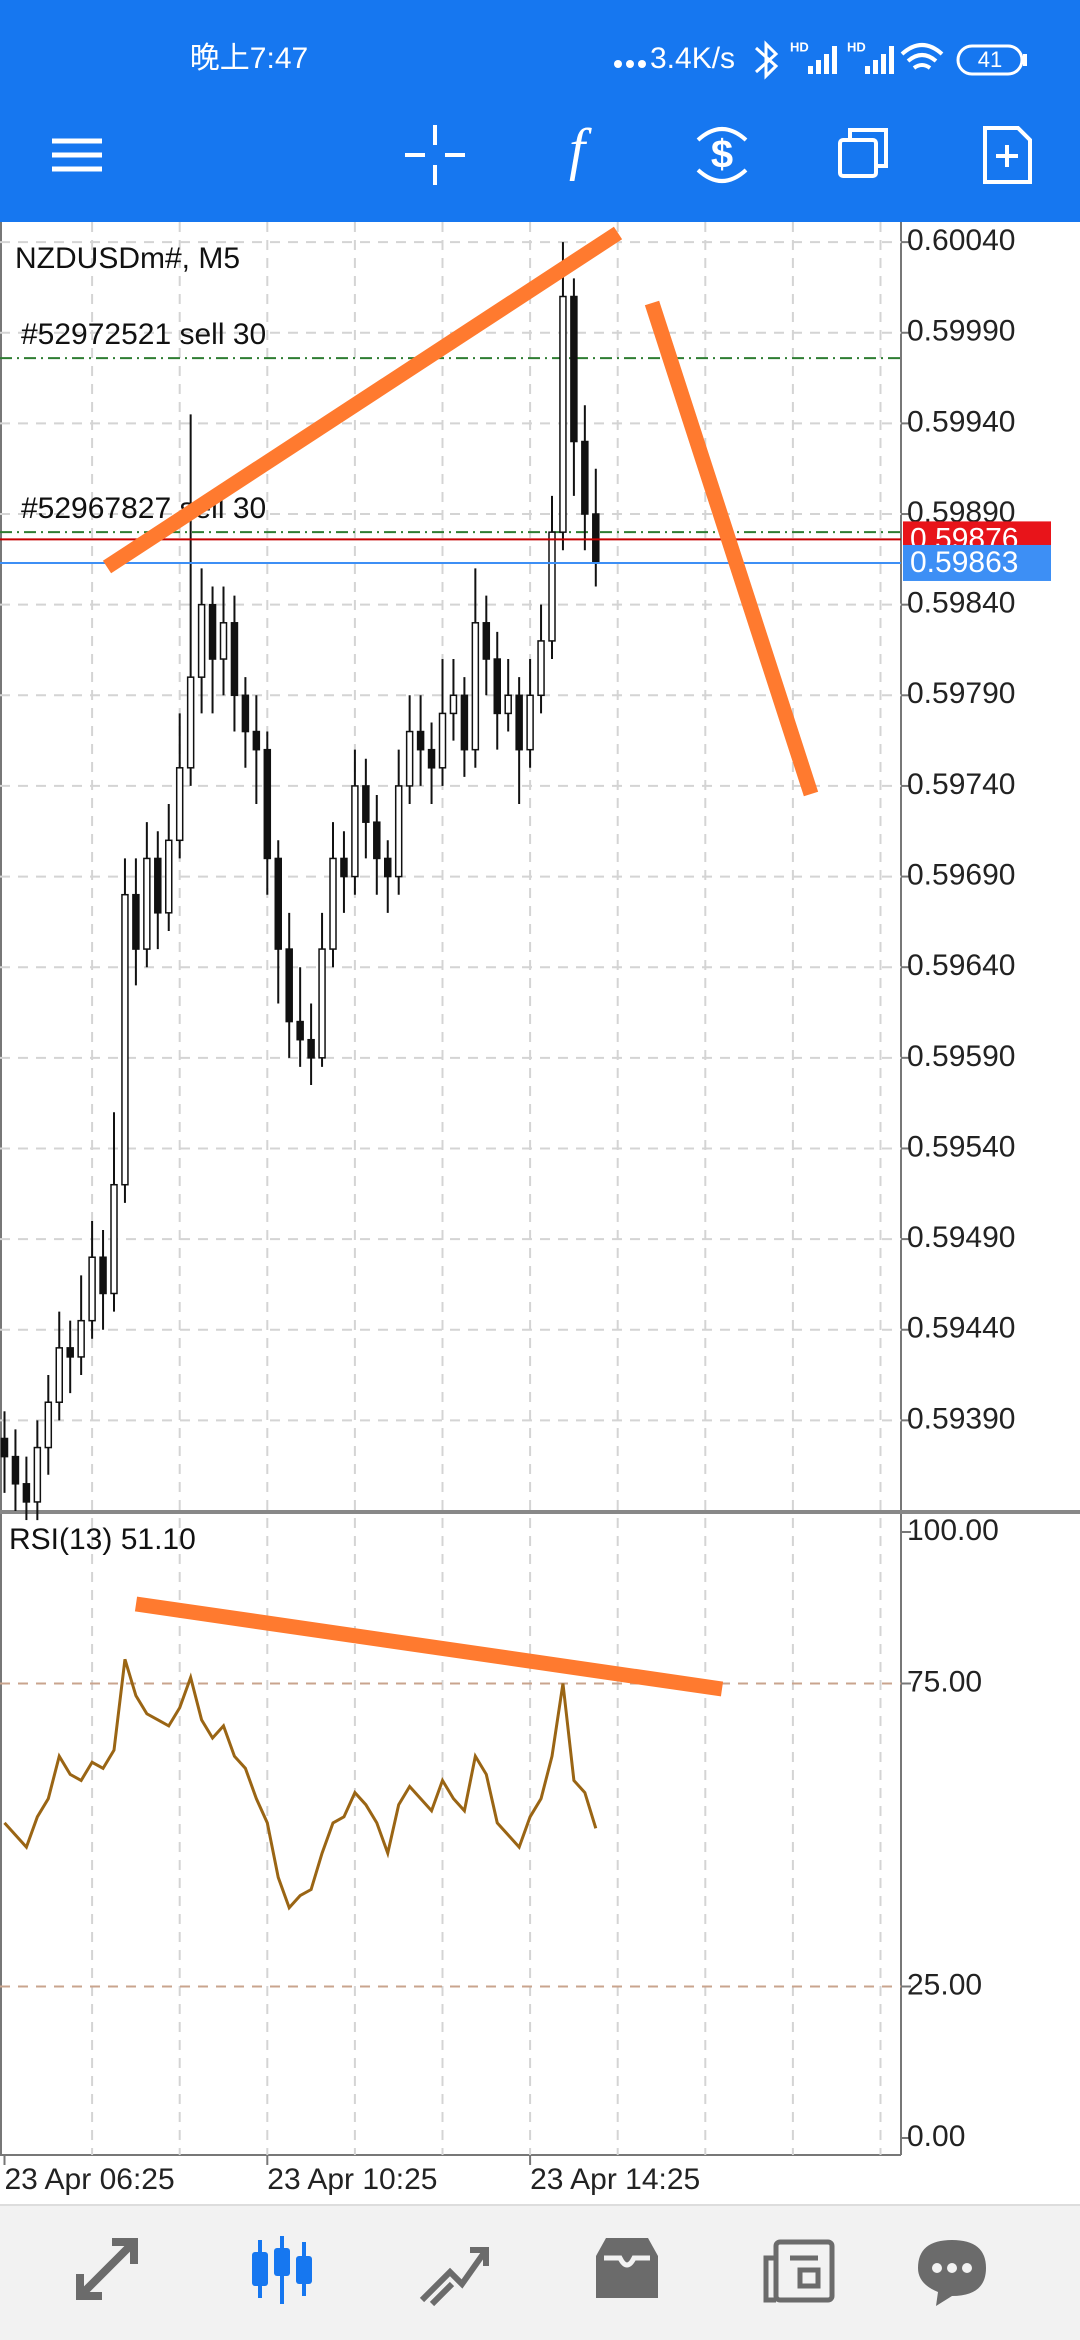  I want to click on ask-box, so click(977, 562).